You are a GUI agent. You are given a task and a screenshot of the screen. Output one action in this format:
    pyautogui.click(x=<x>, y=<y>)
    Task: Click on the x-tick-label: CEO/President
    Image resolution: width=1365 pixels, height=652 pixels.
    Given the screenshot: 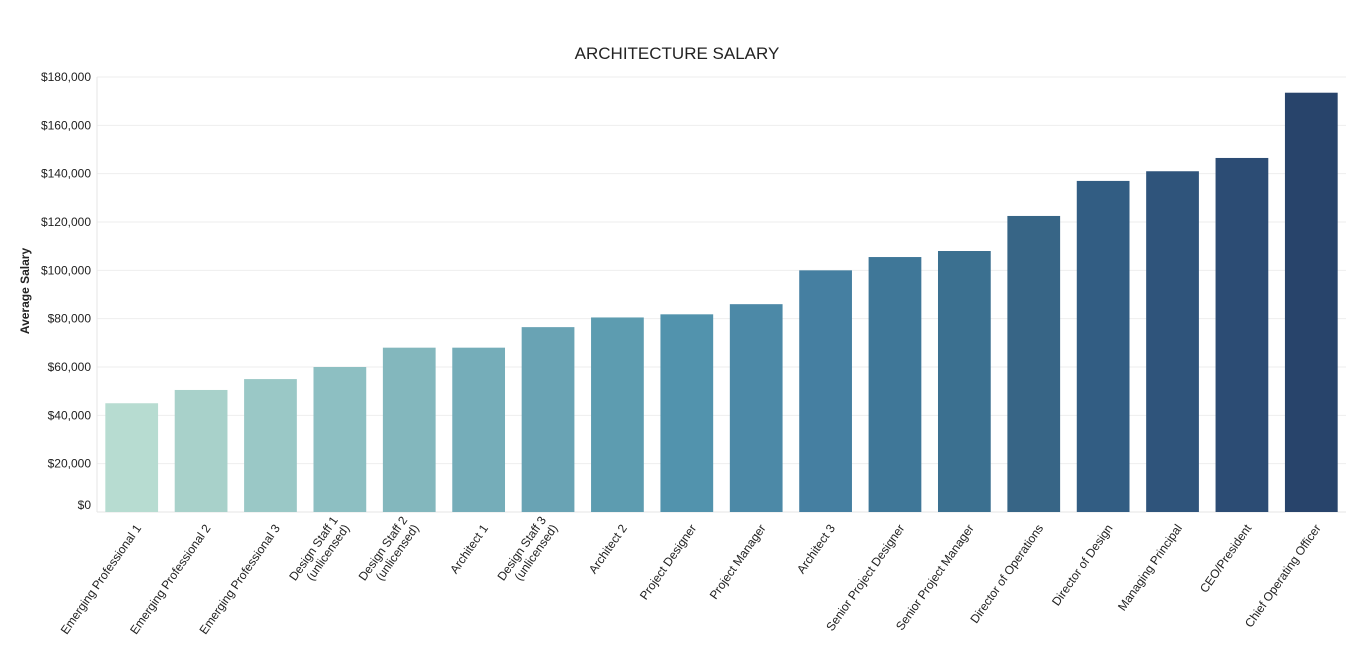 What is the action you would take?
    pyautogui.click(x=1226, y=558)
    